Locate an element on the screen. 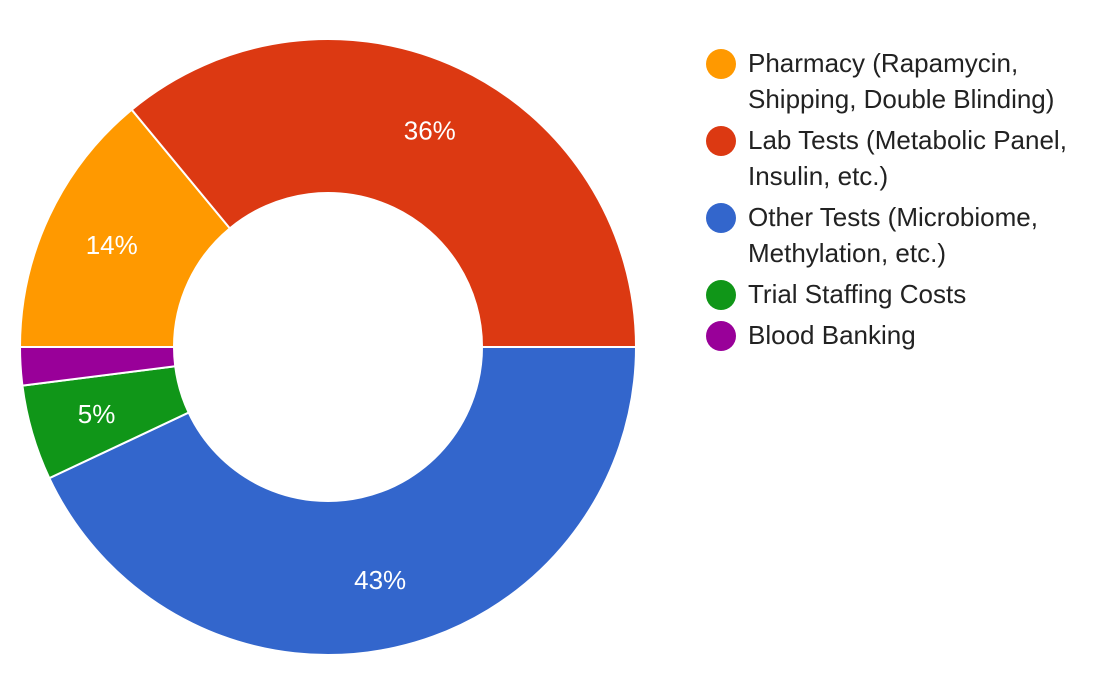 The width and height of the screenshot is (1109, 688). slice-pharmacy is located at coordinates (125, 228).